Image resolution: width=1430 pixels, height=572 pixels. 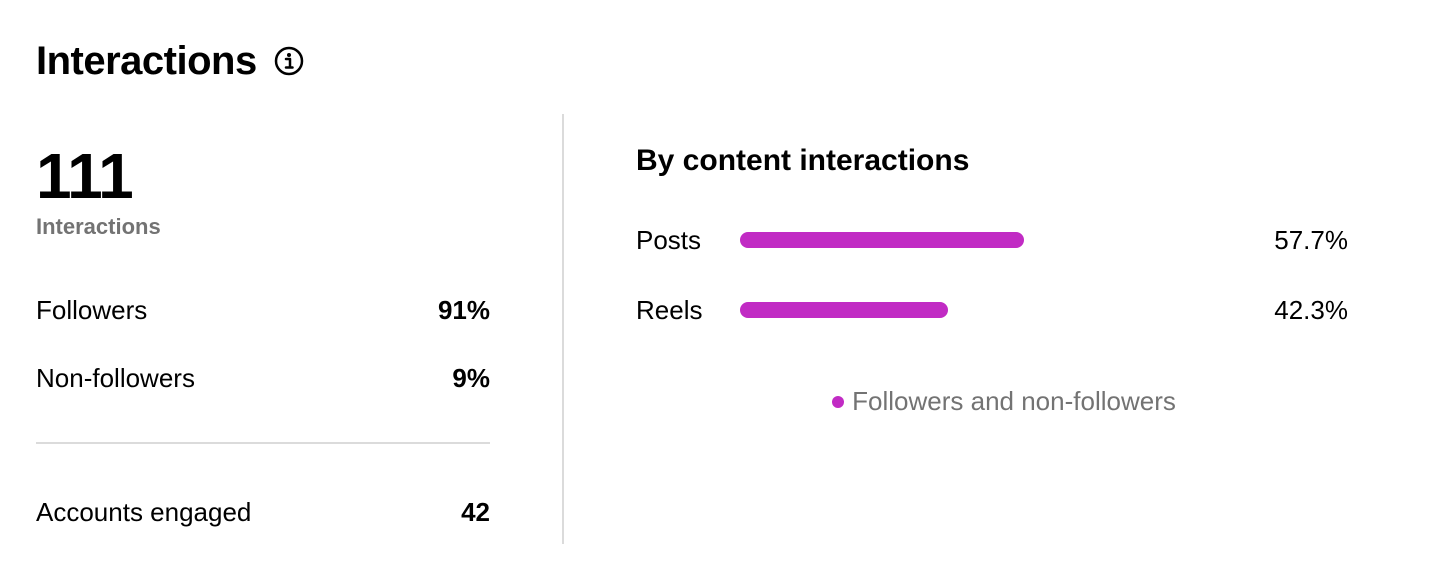 I want to click on accounts-engaged-label: Accounts engaged, so click(x=144, y=511).